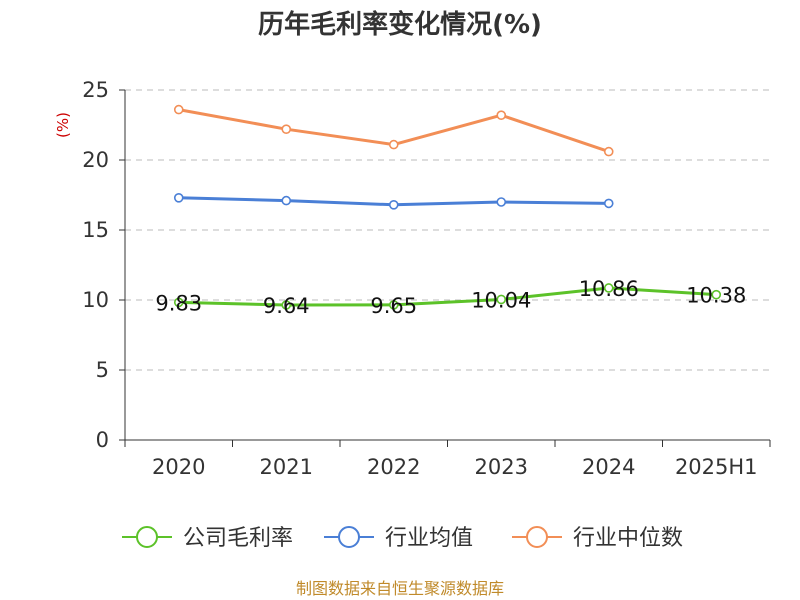 This screenshot has width=800, height=600. I want to click on legend-label-1: 行业均值, so click(429, 538).